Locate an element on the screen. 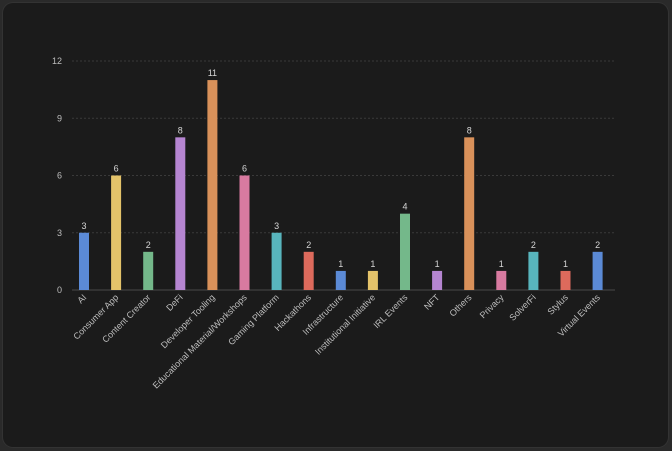 This screenshot has width=672, height=451. x-tick-label: NFT is located at coordinates (432, 302).